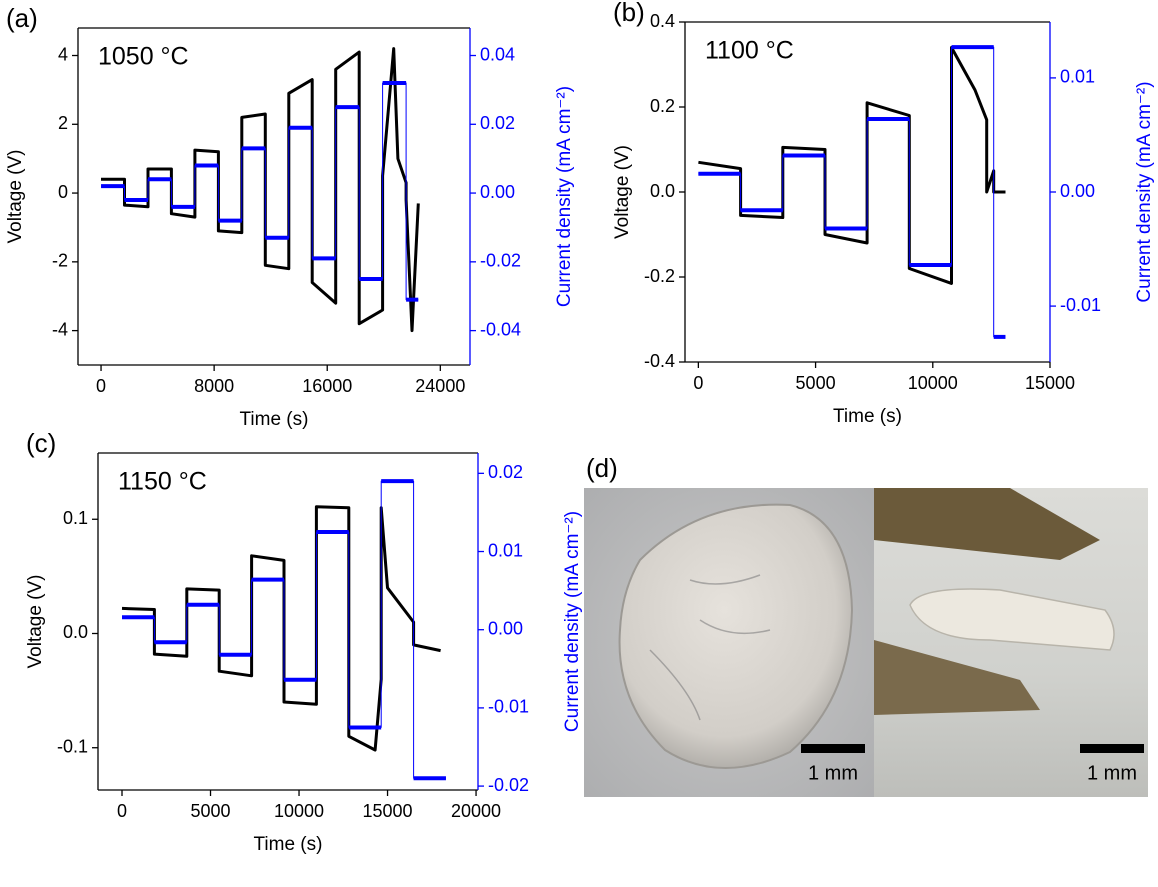 Image resolution: width=1158 pixels, height=887 pixels. What do you see at coordinates (659, 276) in the screenshot?
I see `y-tick-label: -0.2` at bounding box center [659, 276].